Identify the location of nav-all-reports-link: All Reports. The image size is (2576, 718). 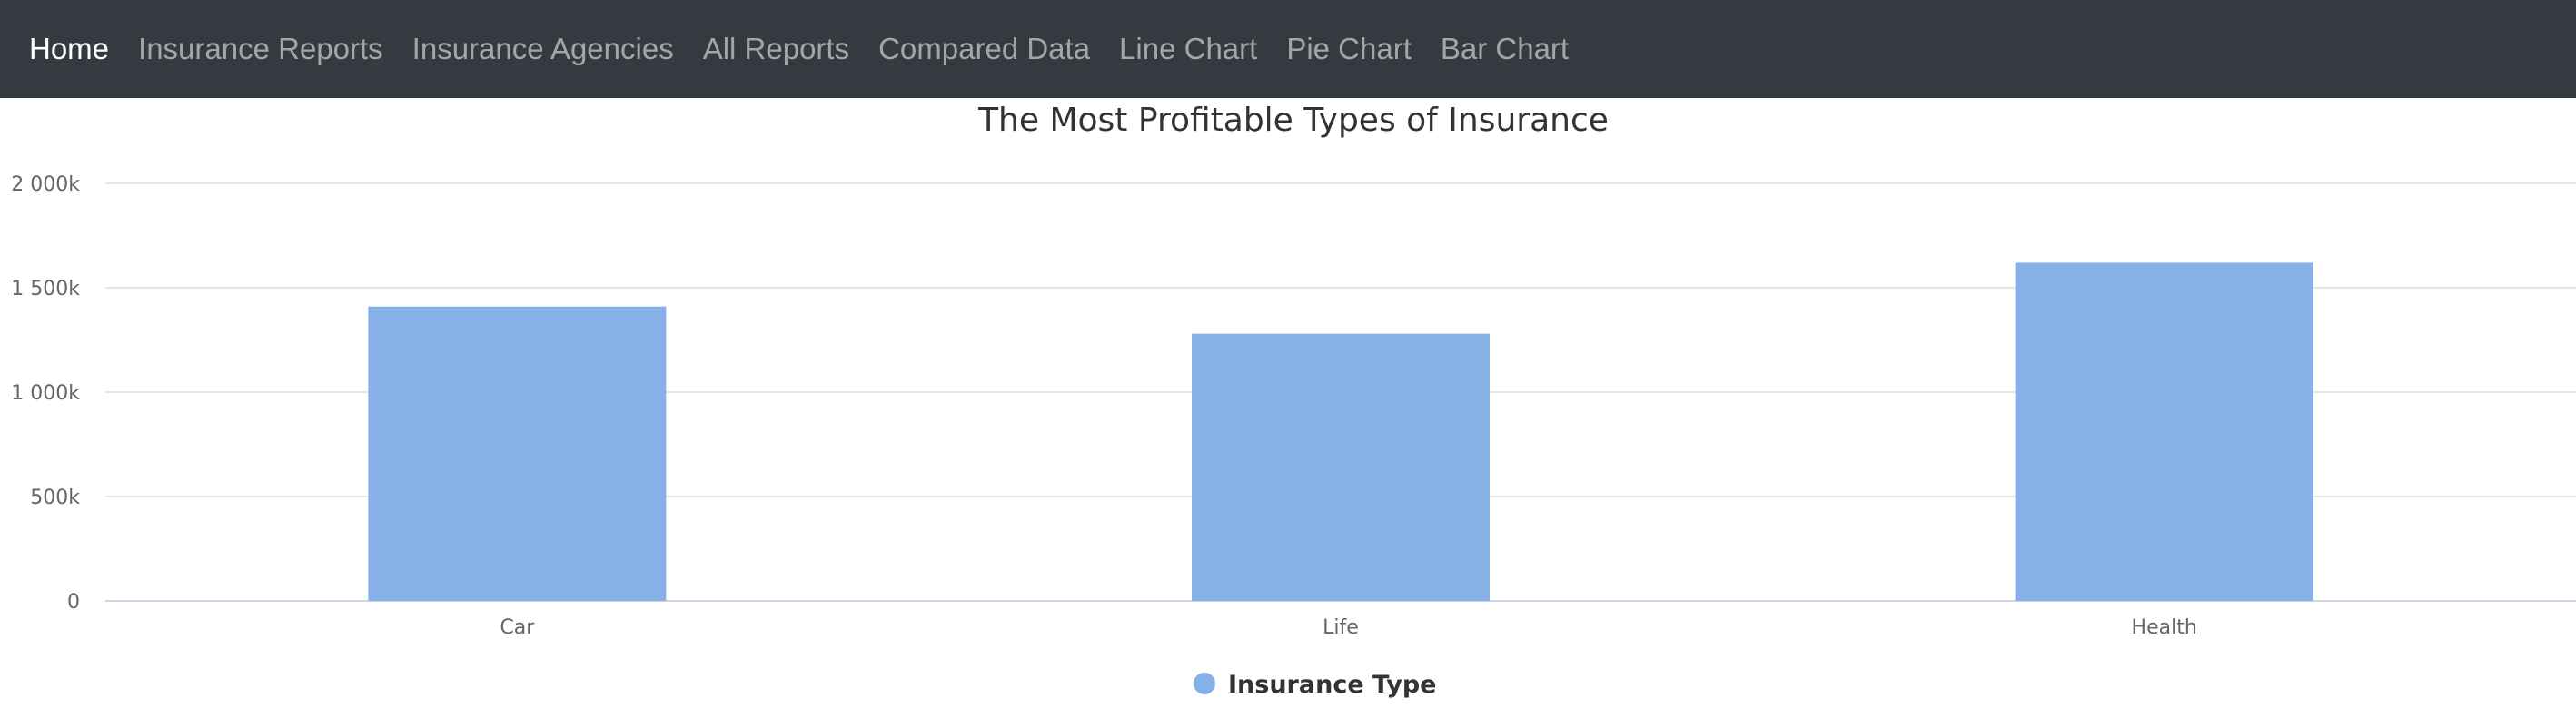
(776, 49).